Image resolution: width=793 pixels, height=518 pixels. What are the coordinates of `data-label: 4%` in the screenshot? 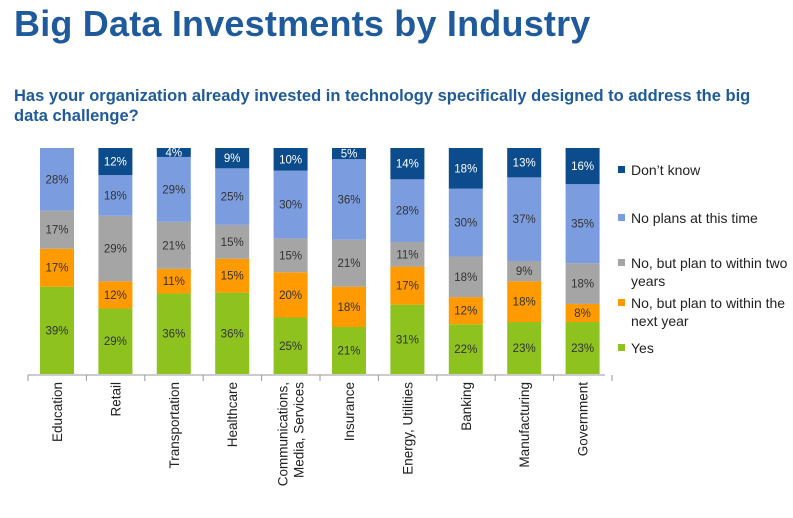 It's located at (173, 153).